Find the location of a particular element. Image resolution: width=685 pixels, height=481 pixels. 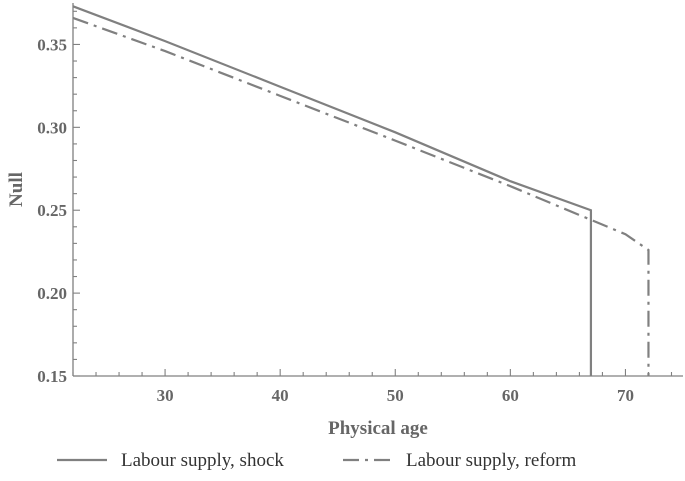

x-tick-label: 70 is located at coordinates (625, 395).